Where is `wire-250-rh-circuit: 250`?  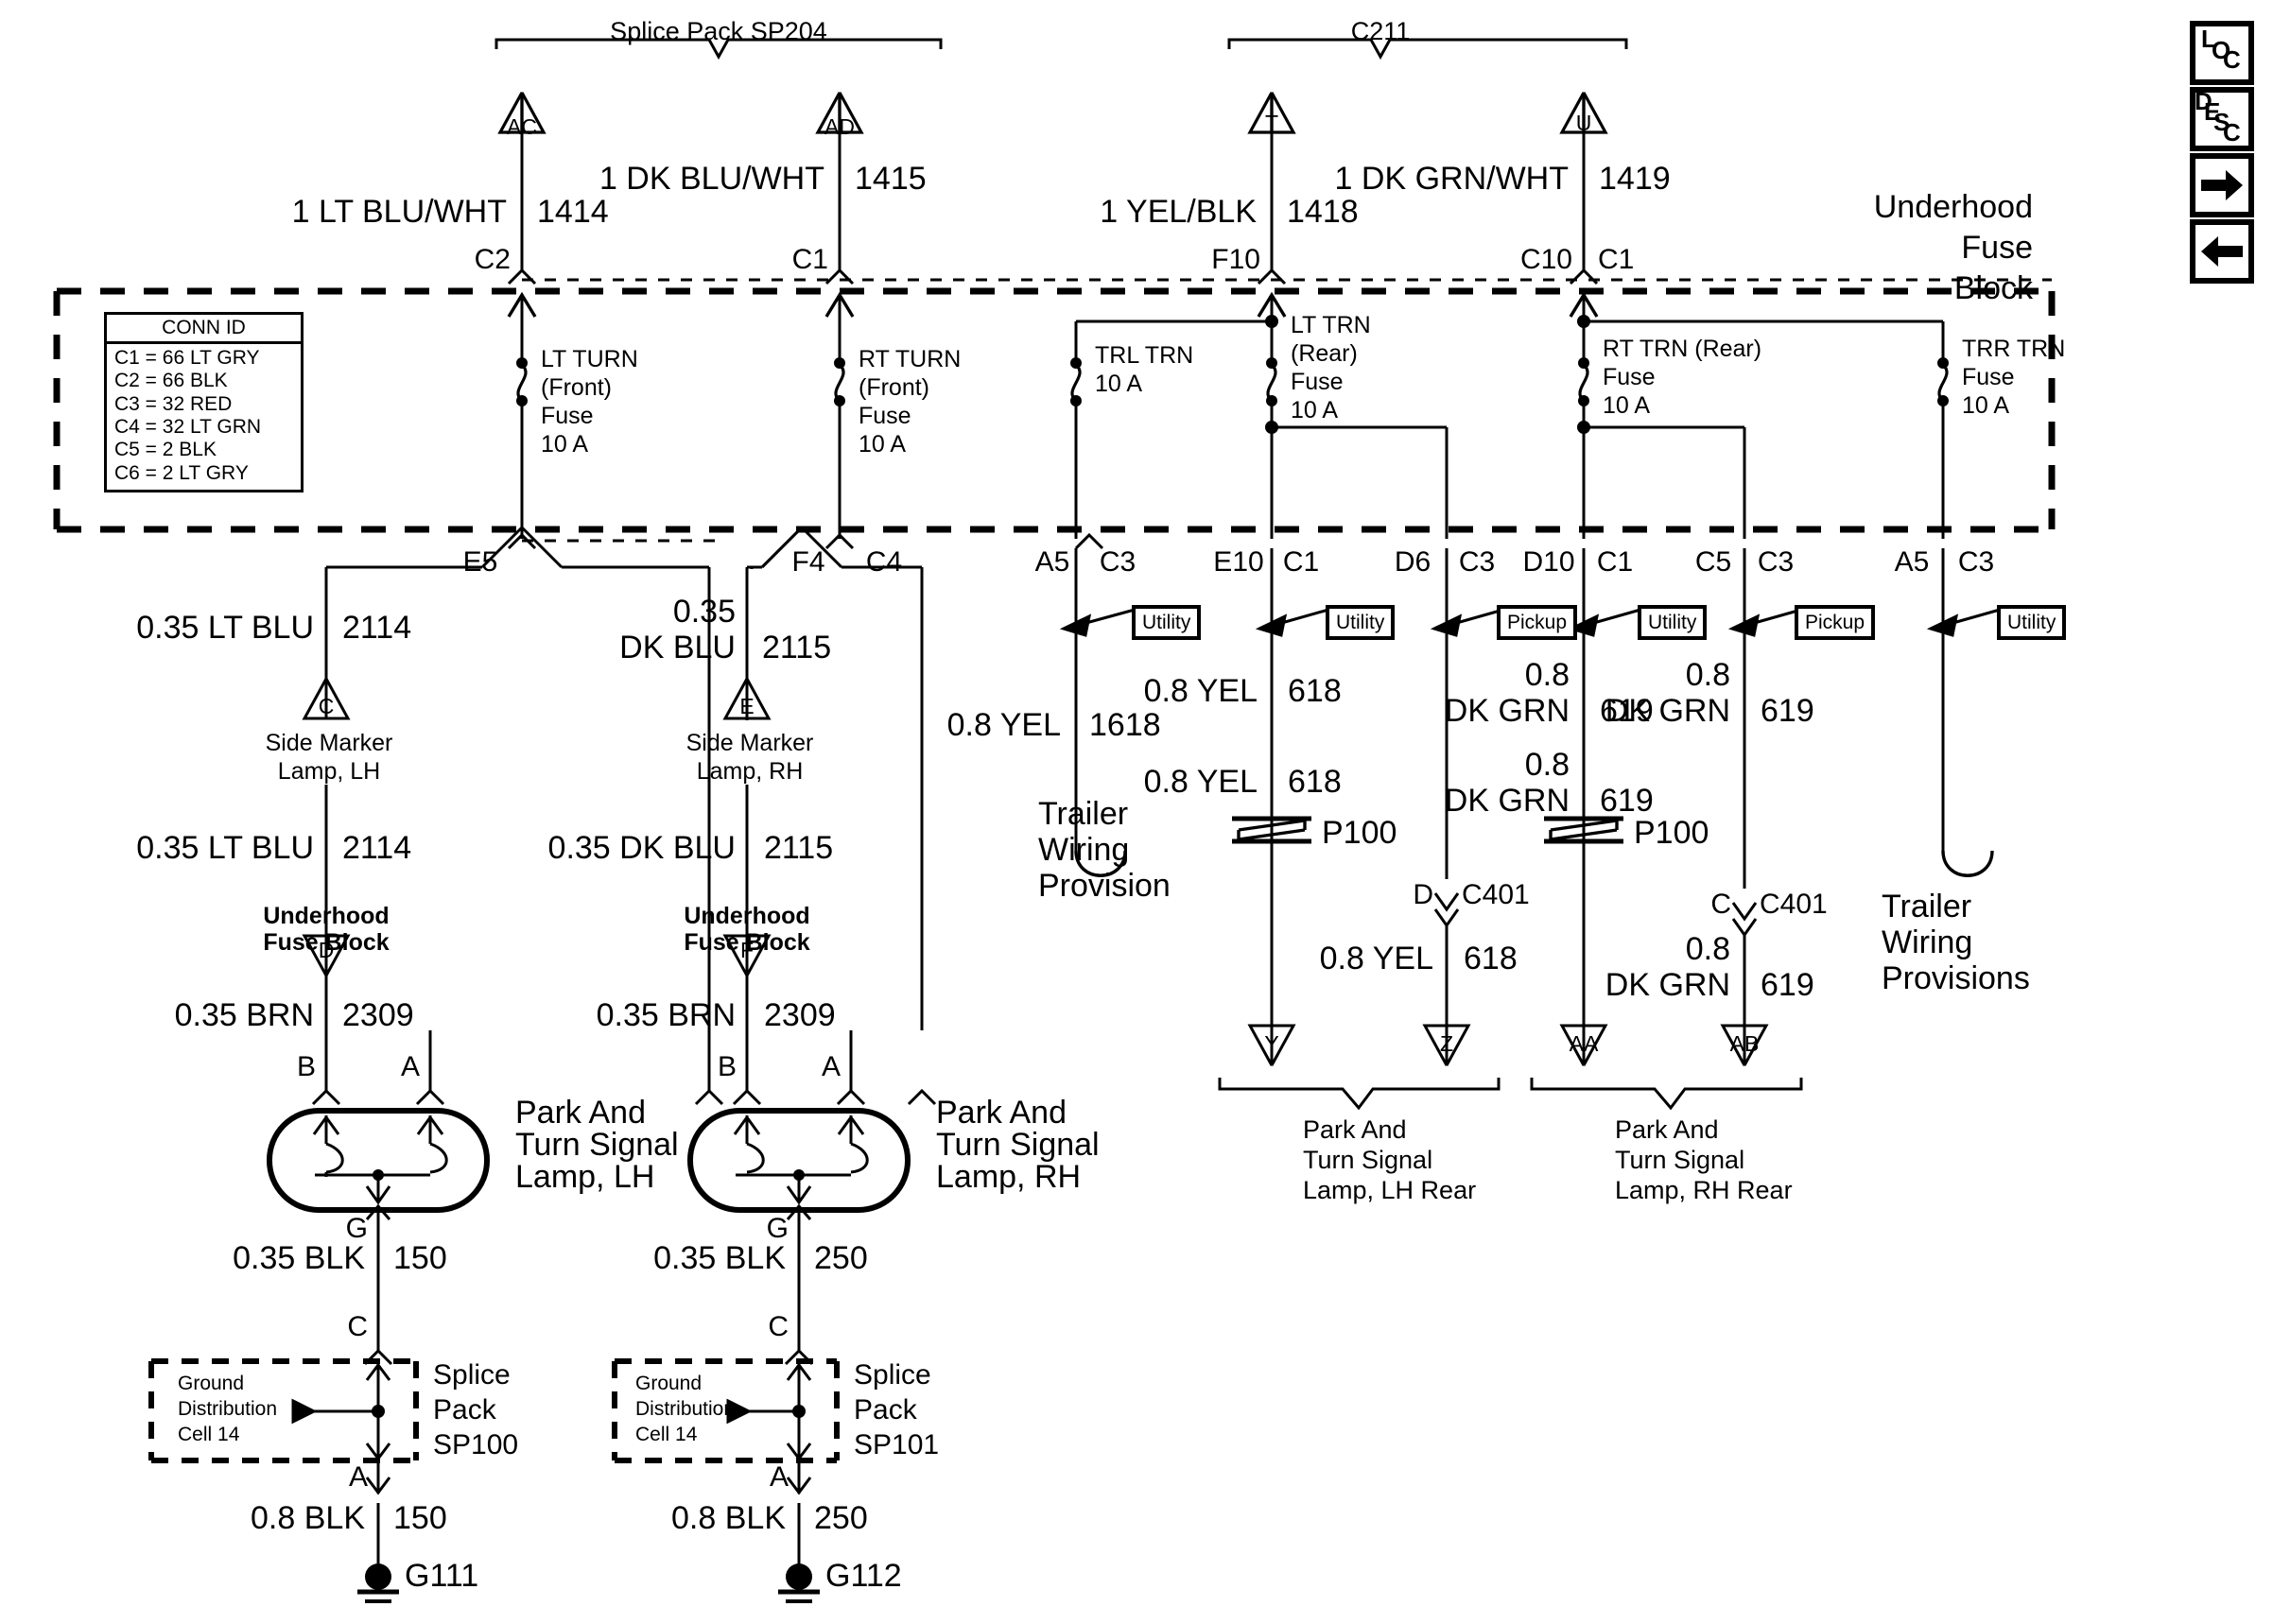
wire-250-rh-circuit: 250 is located at coordinates (841, 1258).